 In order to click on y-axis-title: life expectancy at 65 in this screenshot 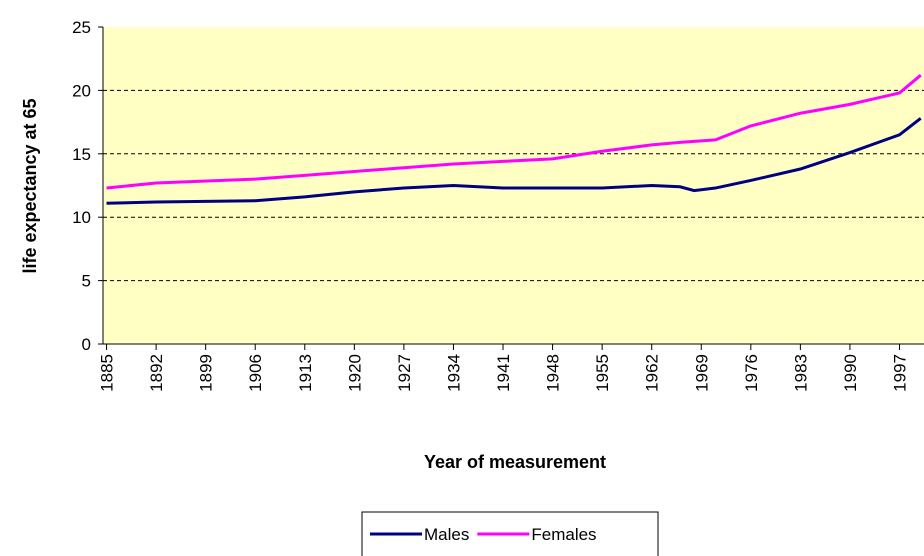, I will do `click(30, 185)`.